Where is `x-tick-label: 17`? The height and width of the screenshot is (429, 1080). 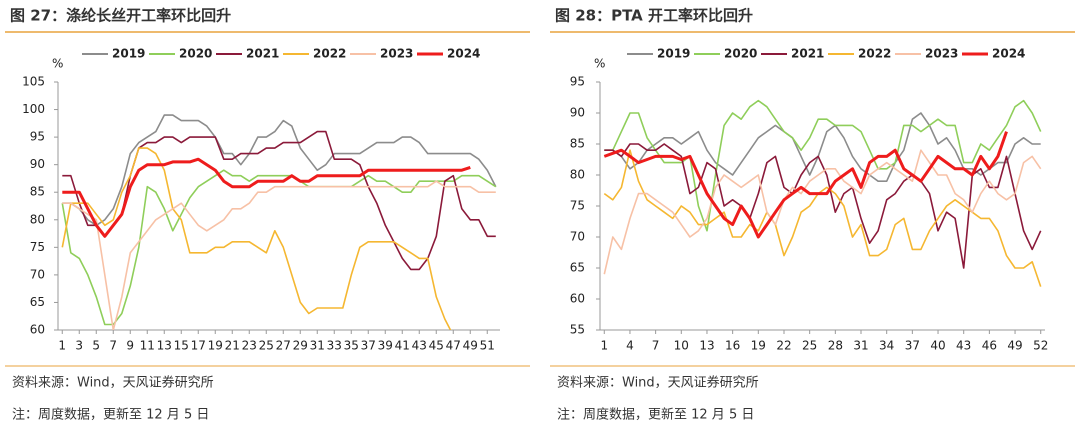 x-tick-label: 17 is located at coordinates (198, 346).